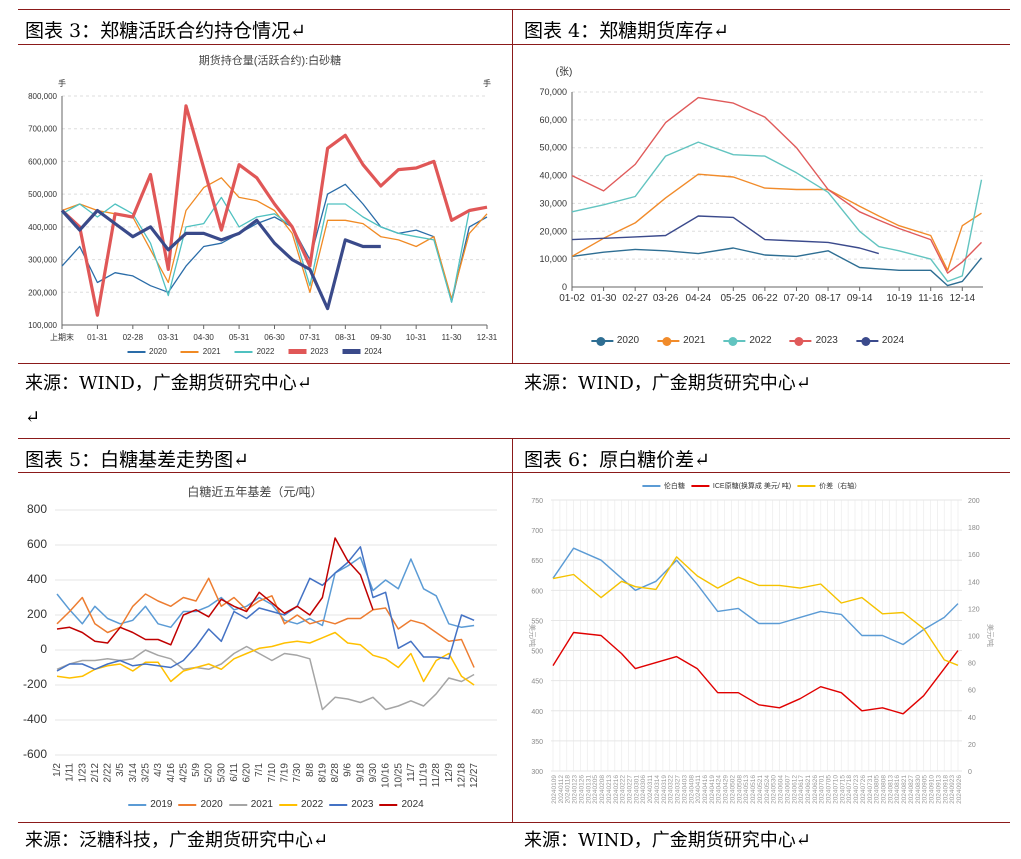 The height and width of the screenshot is (859, 1021). I want to click on legend-item: ICE原糖(换算成 美元/ 吨), so click(740, 486).